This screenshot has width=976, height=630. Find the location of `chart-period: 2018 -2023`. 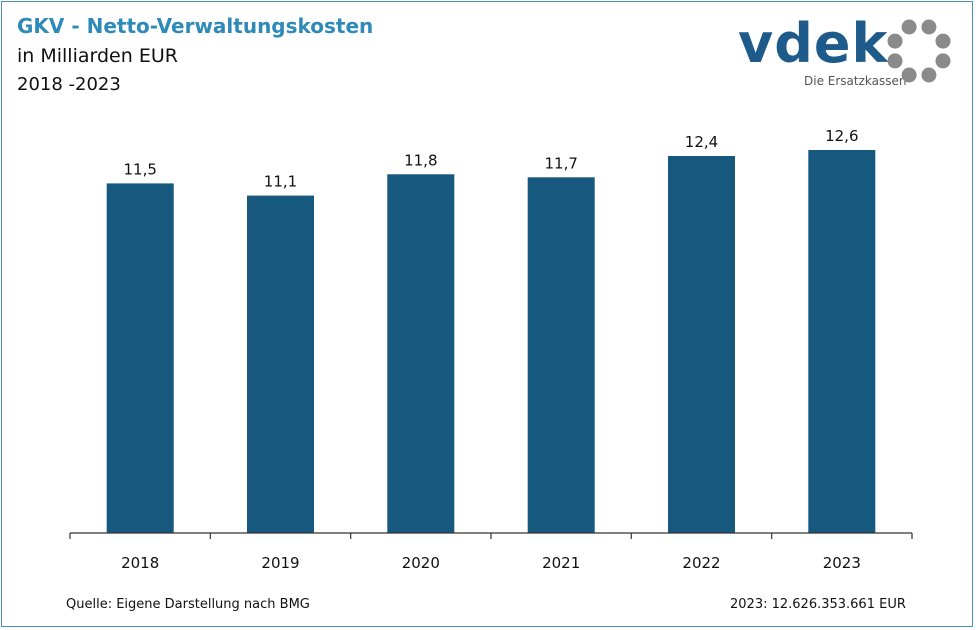

chart-period: 2018 -2023 is located at coordinates (69, 84).